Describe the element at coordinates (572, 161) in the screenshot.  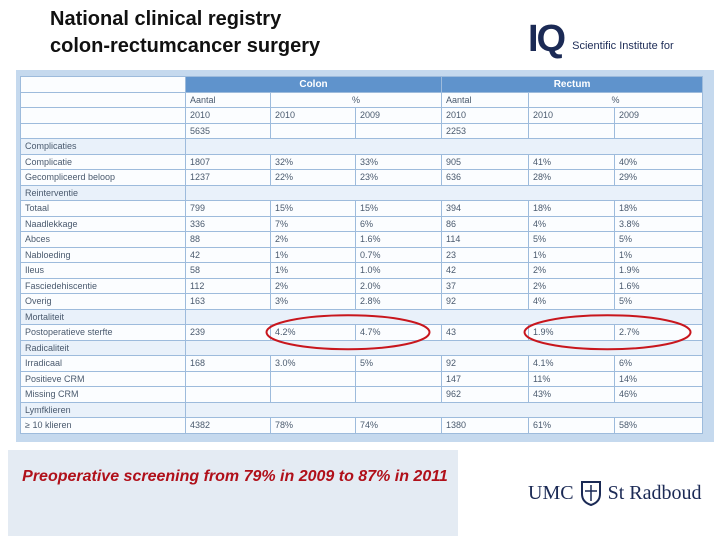
I see `cell: 41%` at that location.